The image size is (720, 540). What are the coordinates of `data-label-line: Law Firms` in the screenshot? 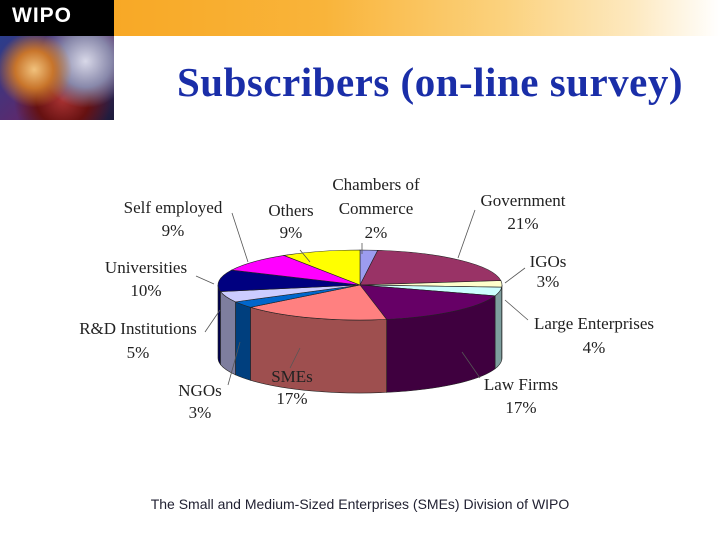 It's located at (521, 384).